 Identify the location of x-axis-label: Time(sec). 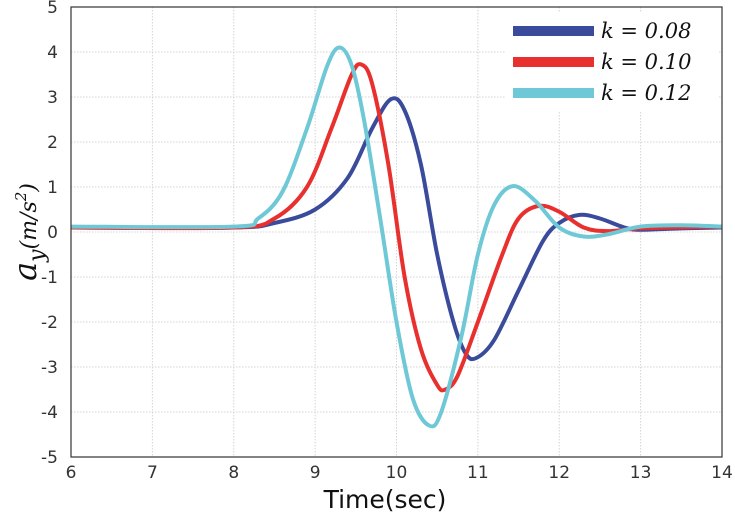
(385, 499).